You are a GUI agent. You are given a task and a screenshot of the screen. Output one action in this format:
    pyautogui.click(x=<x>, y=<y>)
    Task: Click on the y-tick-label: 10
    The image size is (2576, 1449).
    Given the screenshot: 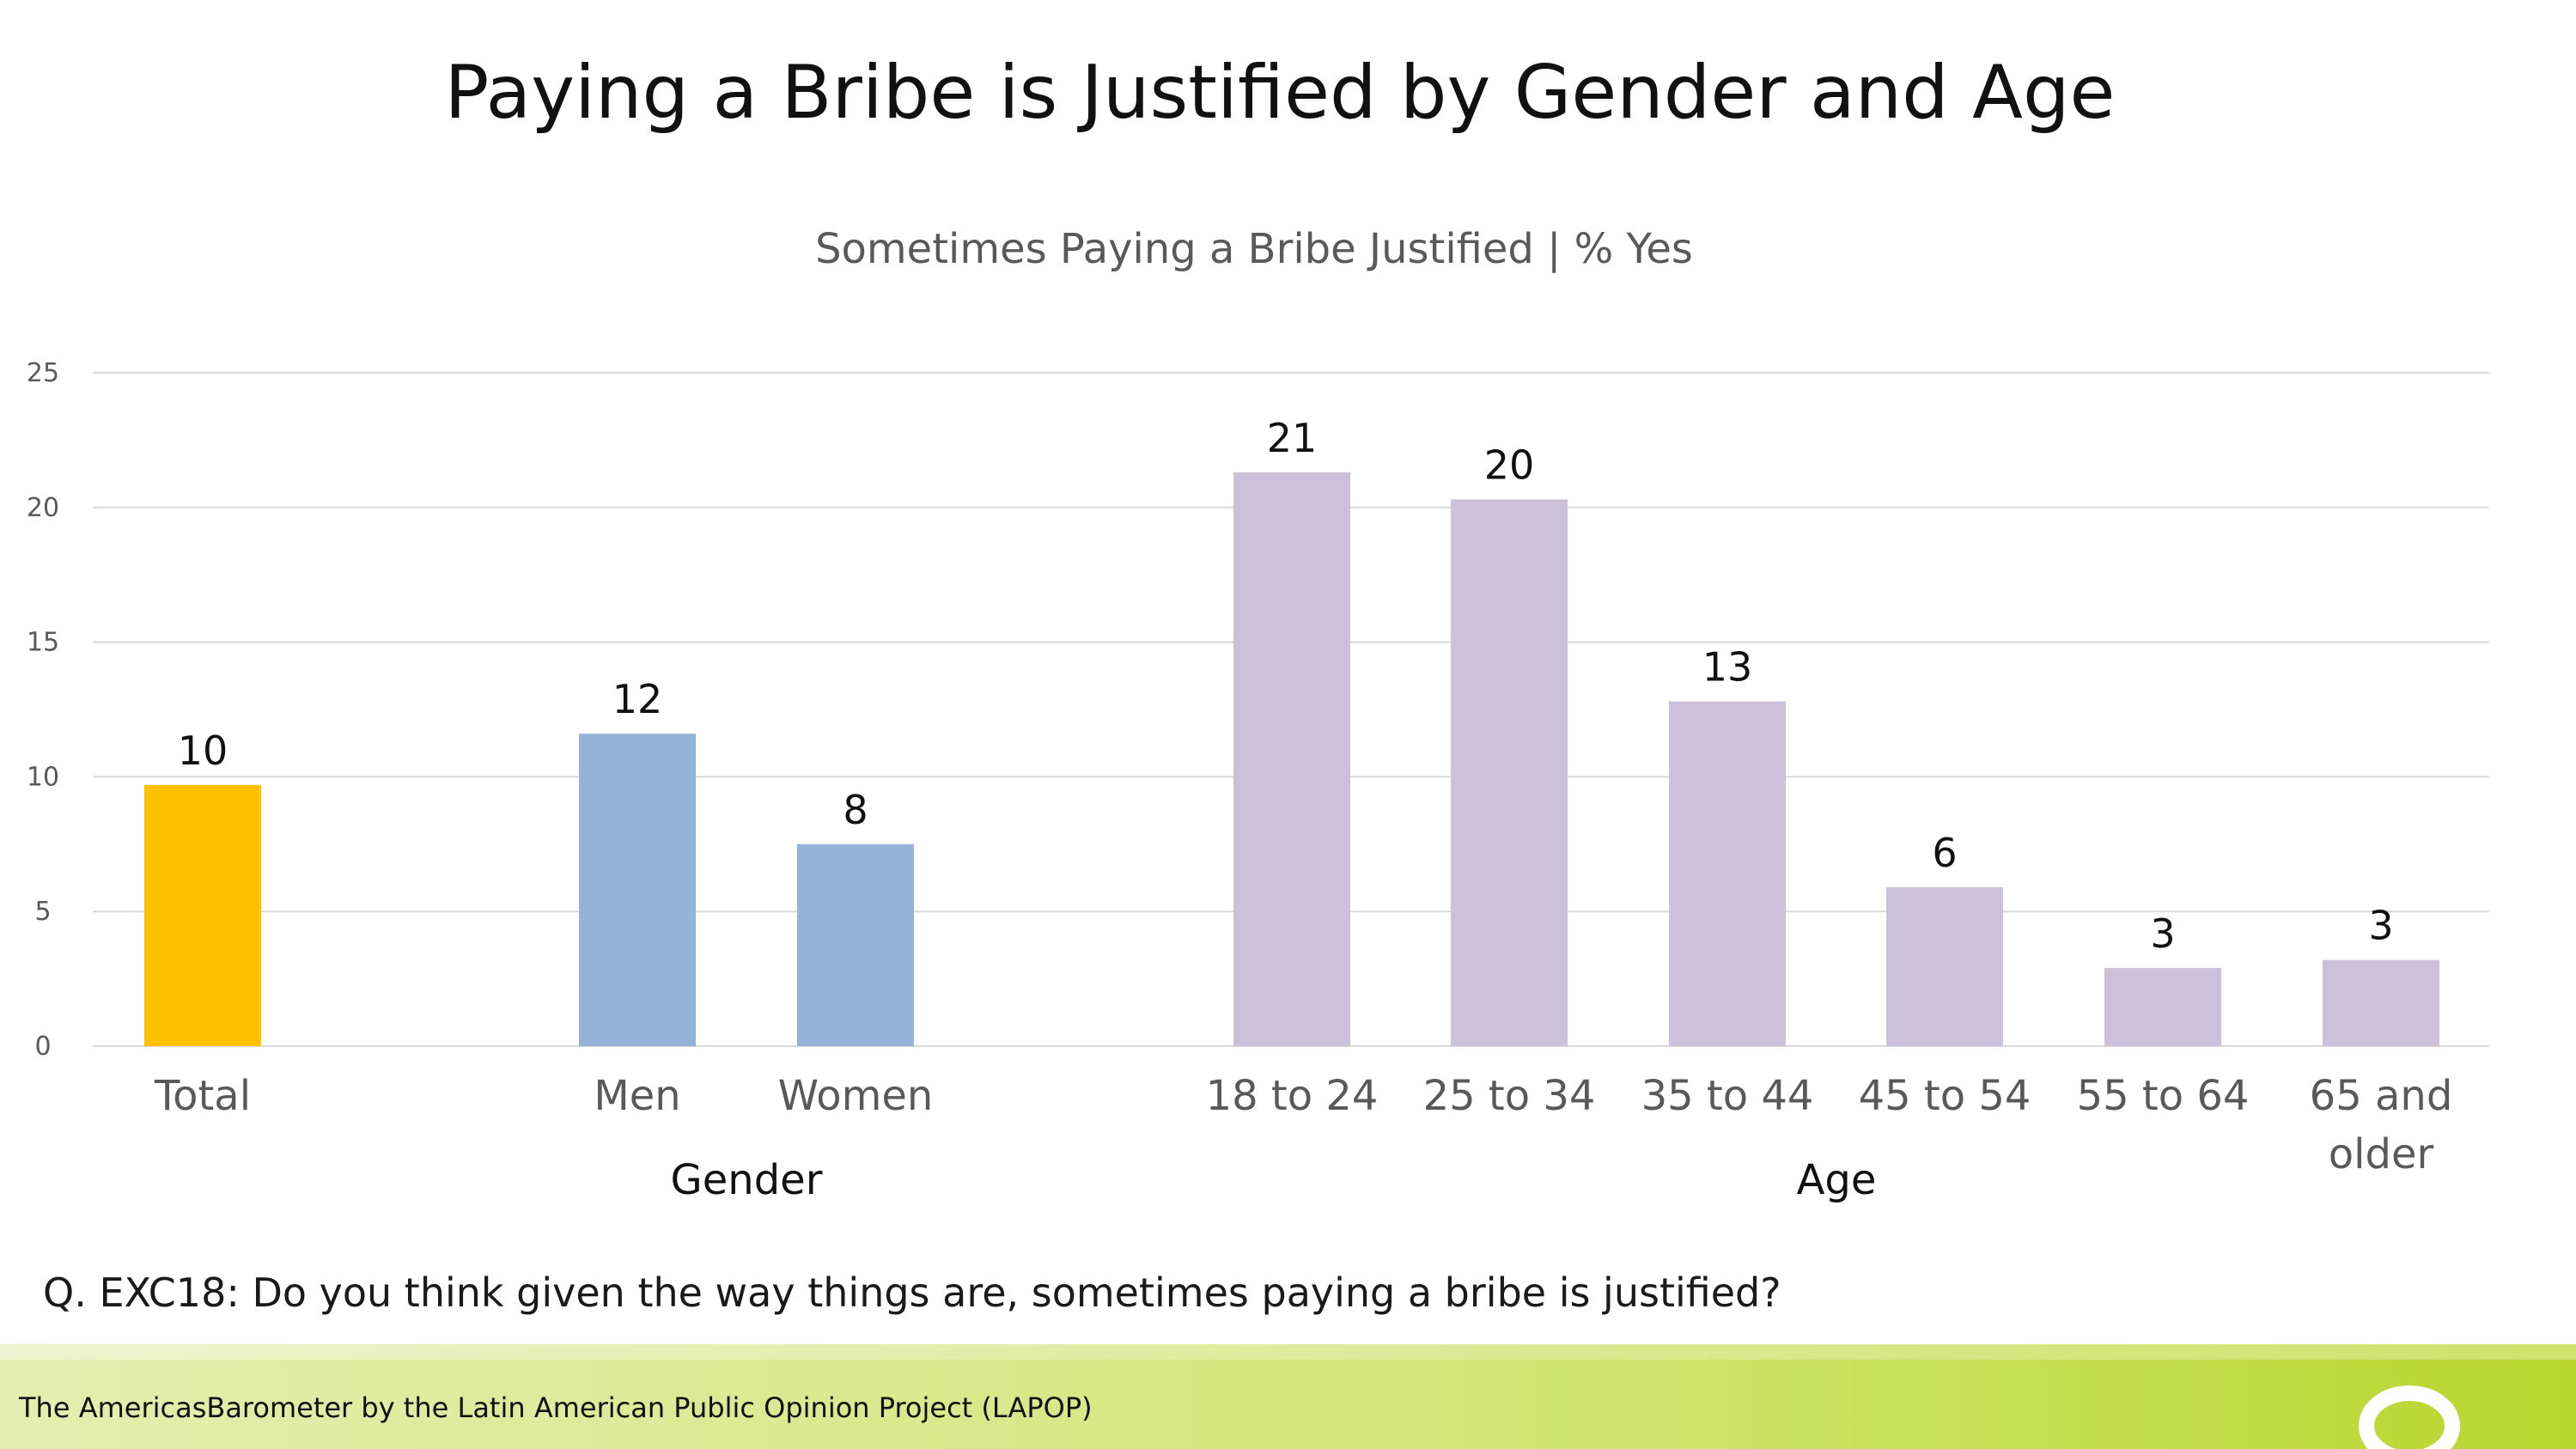 What is the action you would take?
    pyautogui.click(x=43, y=777)
    